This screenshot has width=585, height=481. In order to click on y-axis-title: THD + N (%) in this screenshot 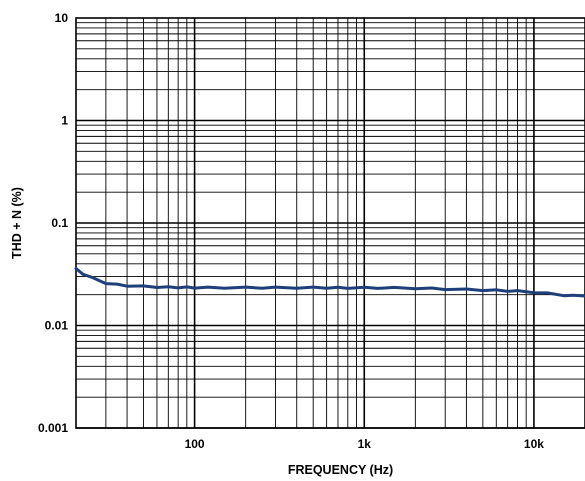, I will do `click(17, 223)`.